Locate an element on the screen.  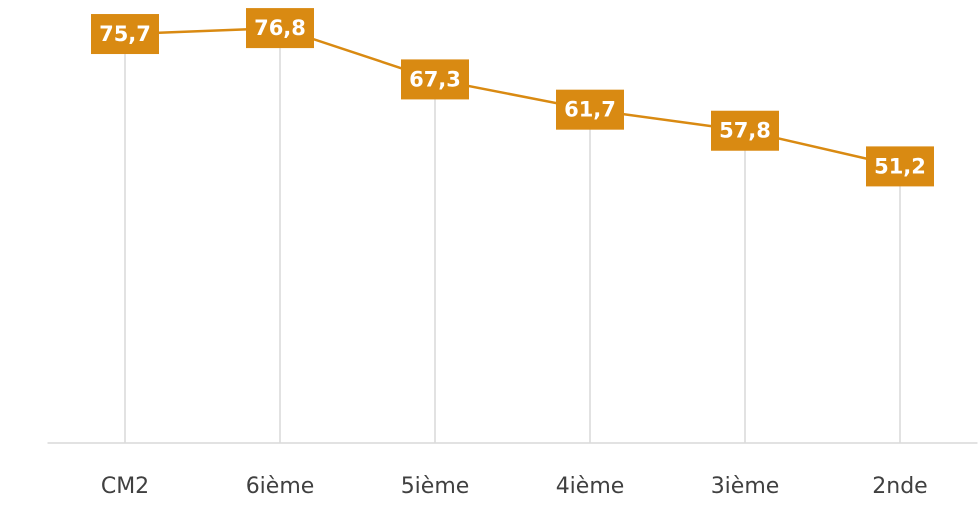
data-label: 76,8 is located at coordinates (280, 28).